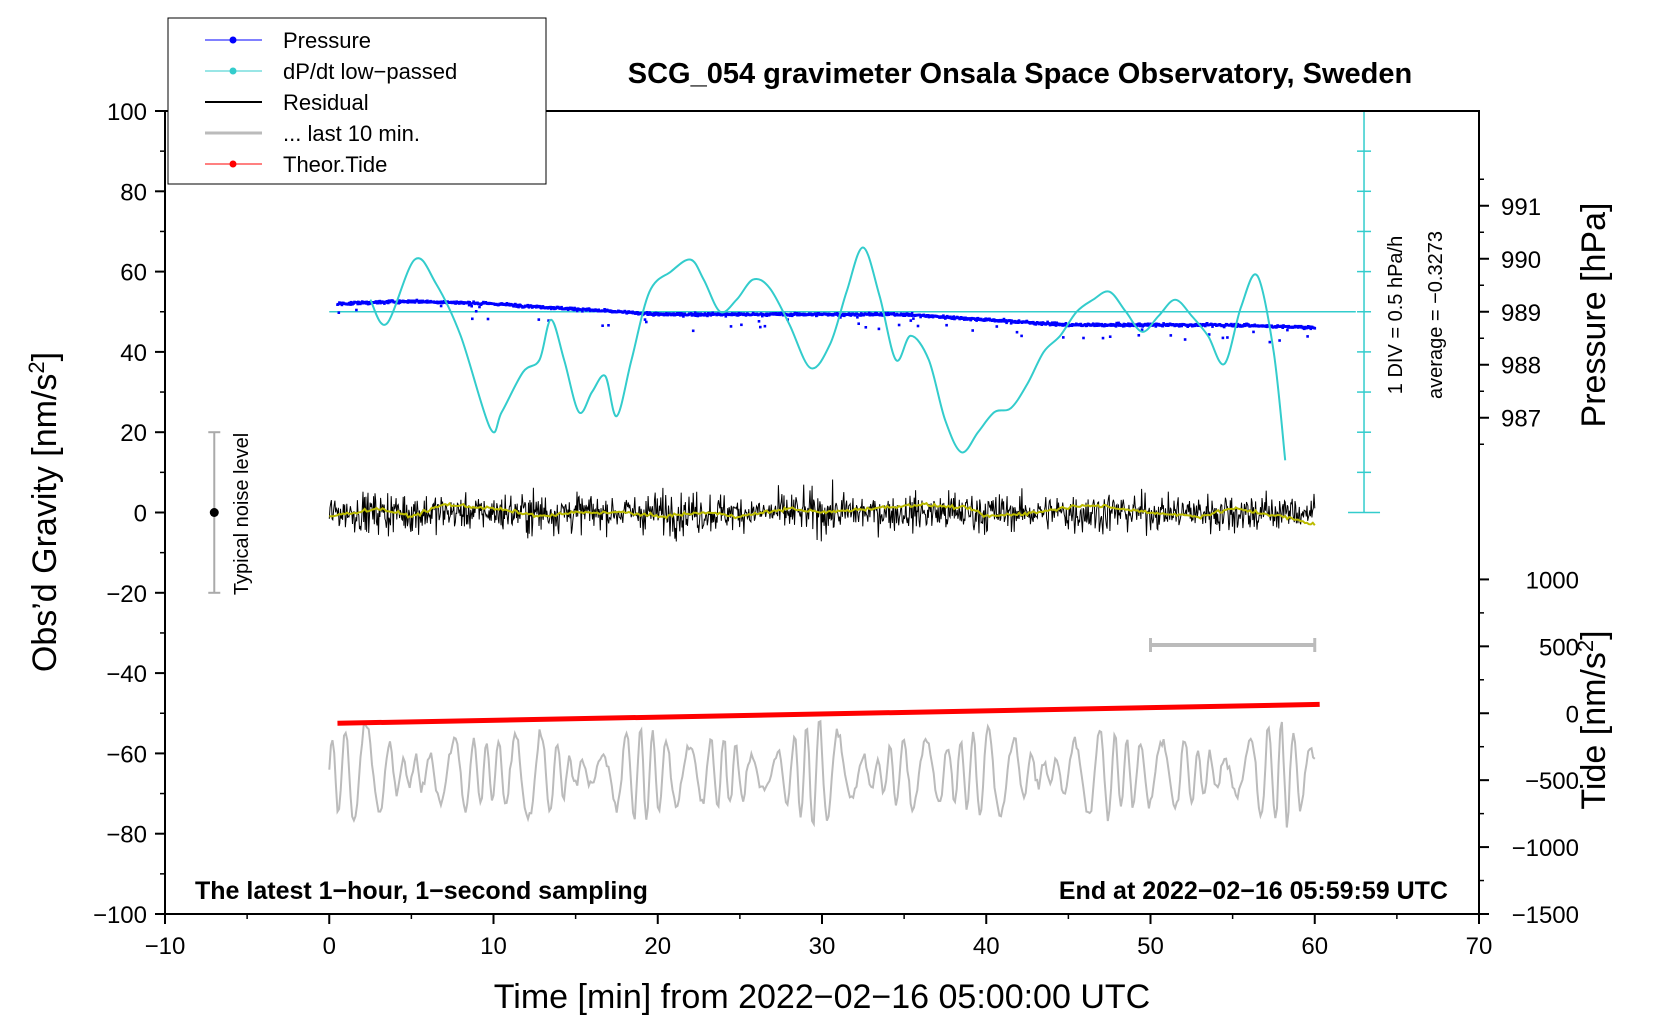  I want to click on x-tick-label: 70, so click(1479, 946).